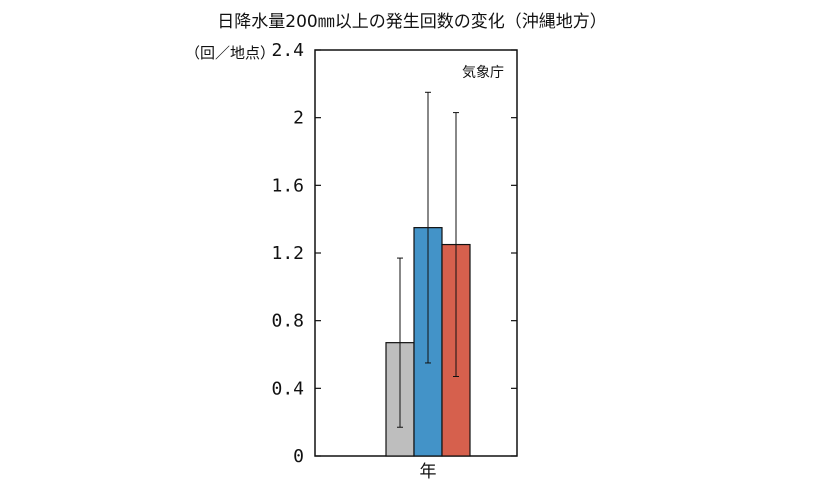  I want to click on y-tick-label: 2.4, so click(287, 50).